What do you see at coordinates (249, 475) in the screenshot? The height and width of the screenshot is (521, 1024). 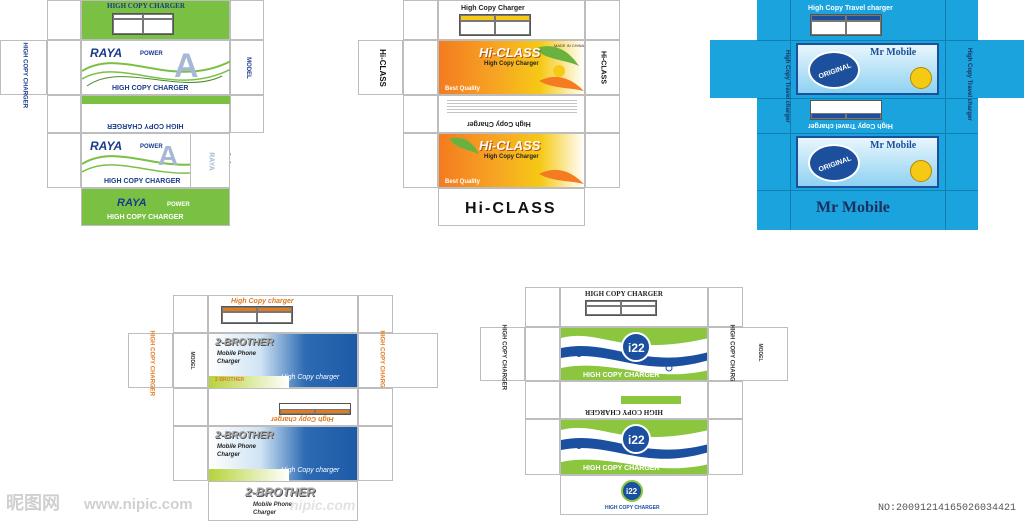 I see `lime-strip` at bounding box center [249, 475].